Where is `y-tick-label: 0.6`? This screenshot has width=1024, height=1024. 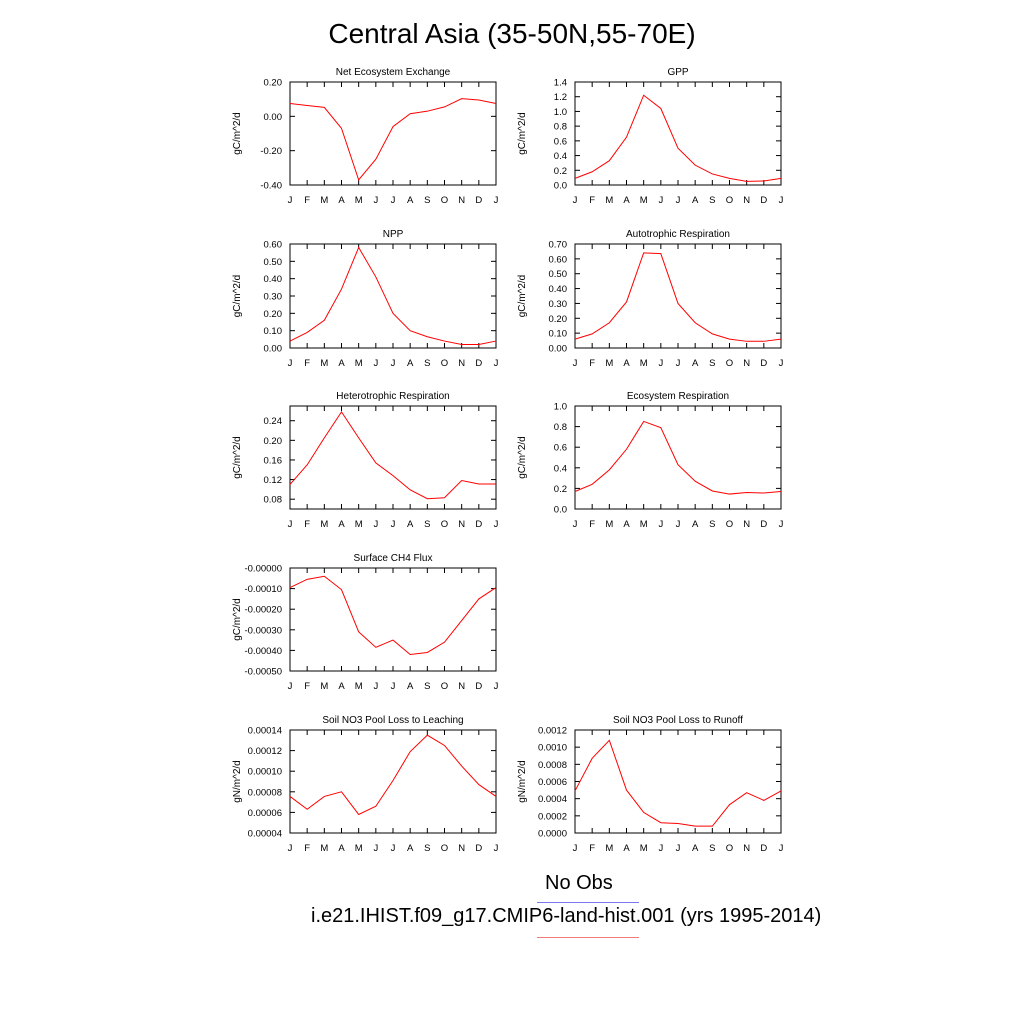 y-tick-label: 0.6 is located at coordinates (560, 141).